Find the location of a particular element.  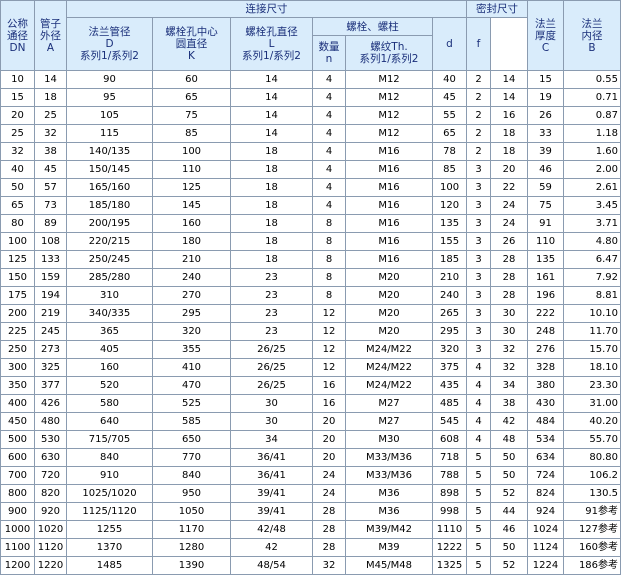

table-cell: 39 is located at coordinates (546, 151).